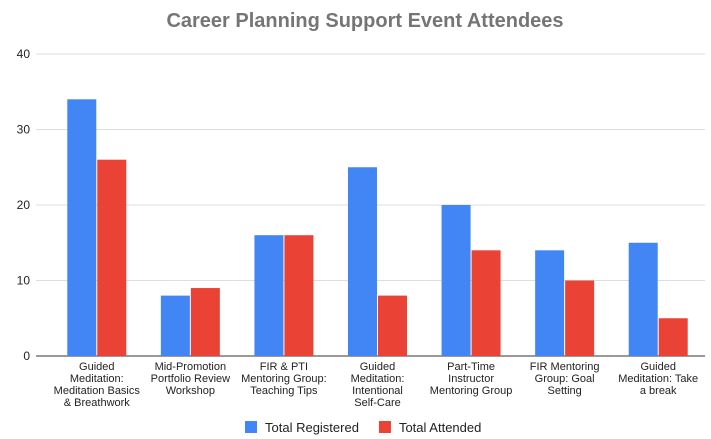  Describe the element at coordinates (658, 391) in the screenshot. I see `x-tick-label-line: a break` at that location.